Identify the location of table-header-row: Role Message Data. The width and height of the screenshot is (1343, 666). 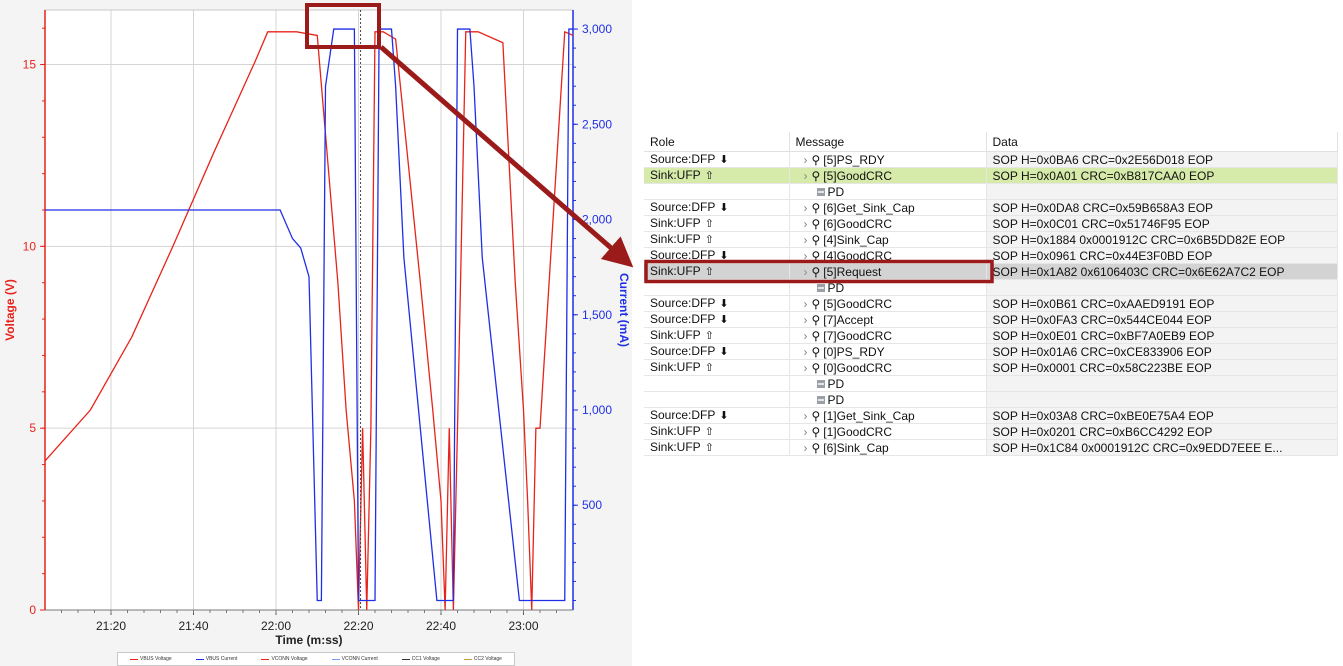
(991, 142).